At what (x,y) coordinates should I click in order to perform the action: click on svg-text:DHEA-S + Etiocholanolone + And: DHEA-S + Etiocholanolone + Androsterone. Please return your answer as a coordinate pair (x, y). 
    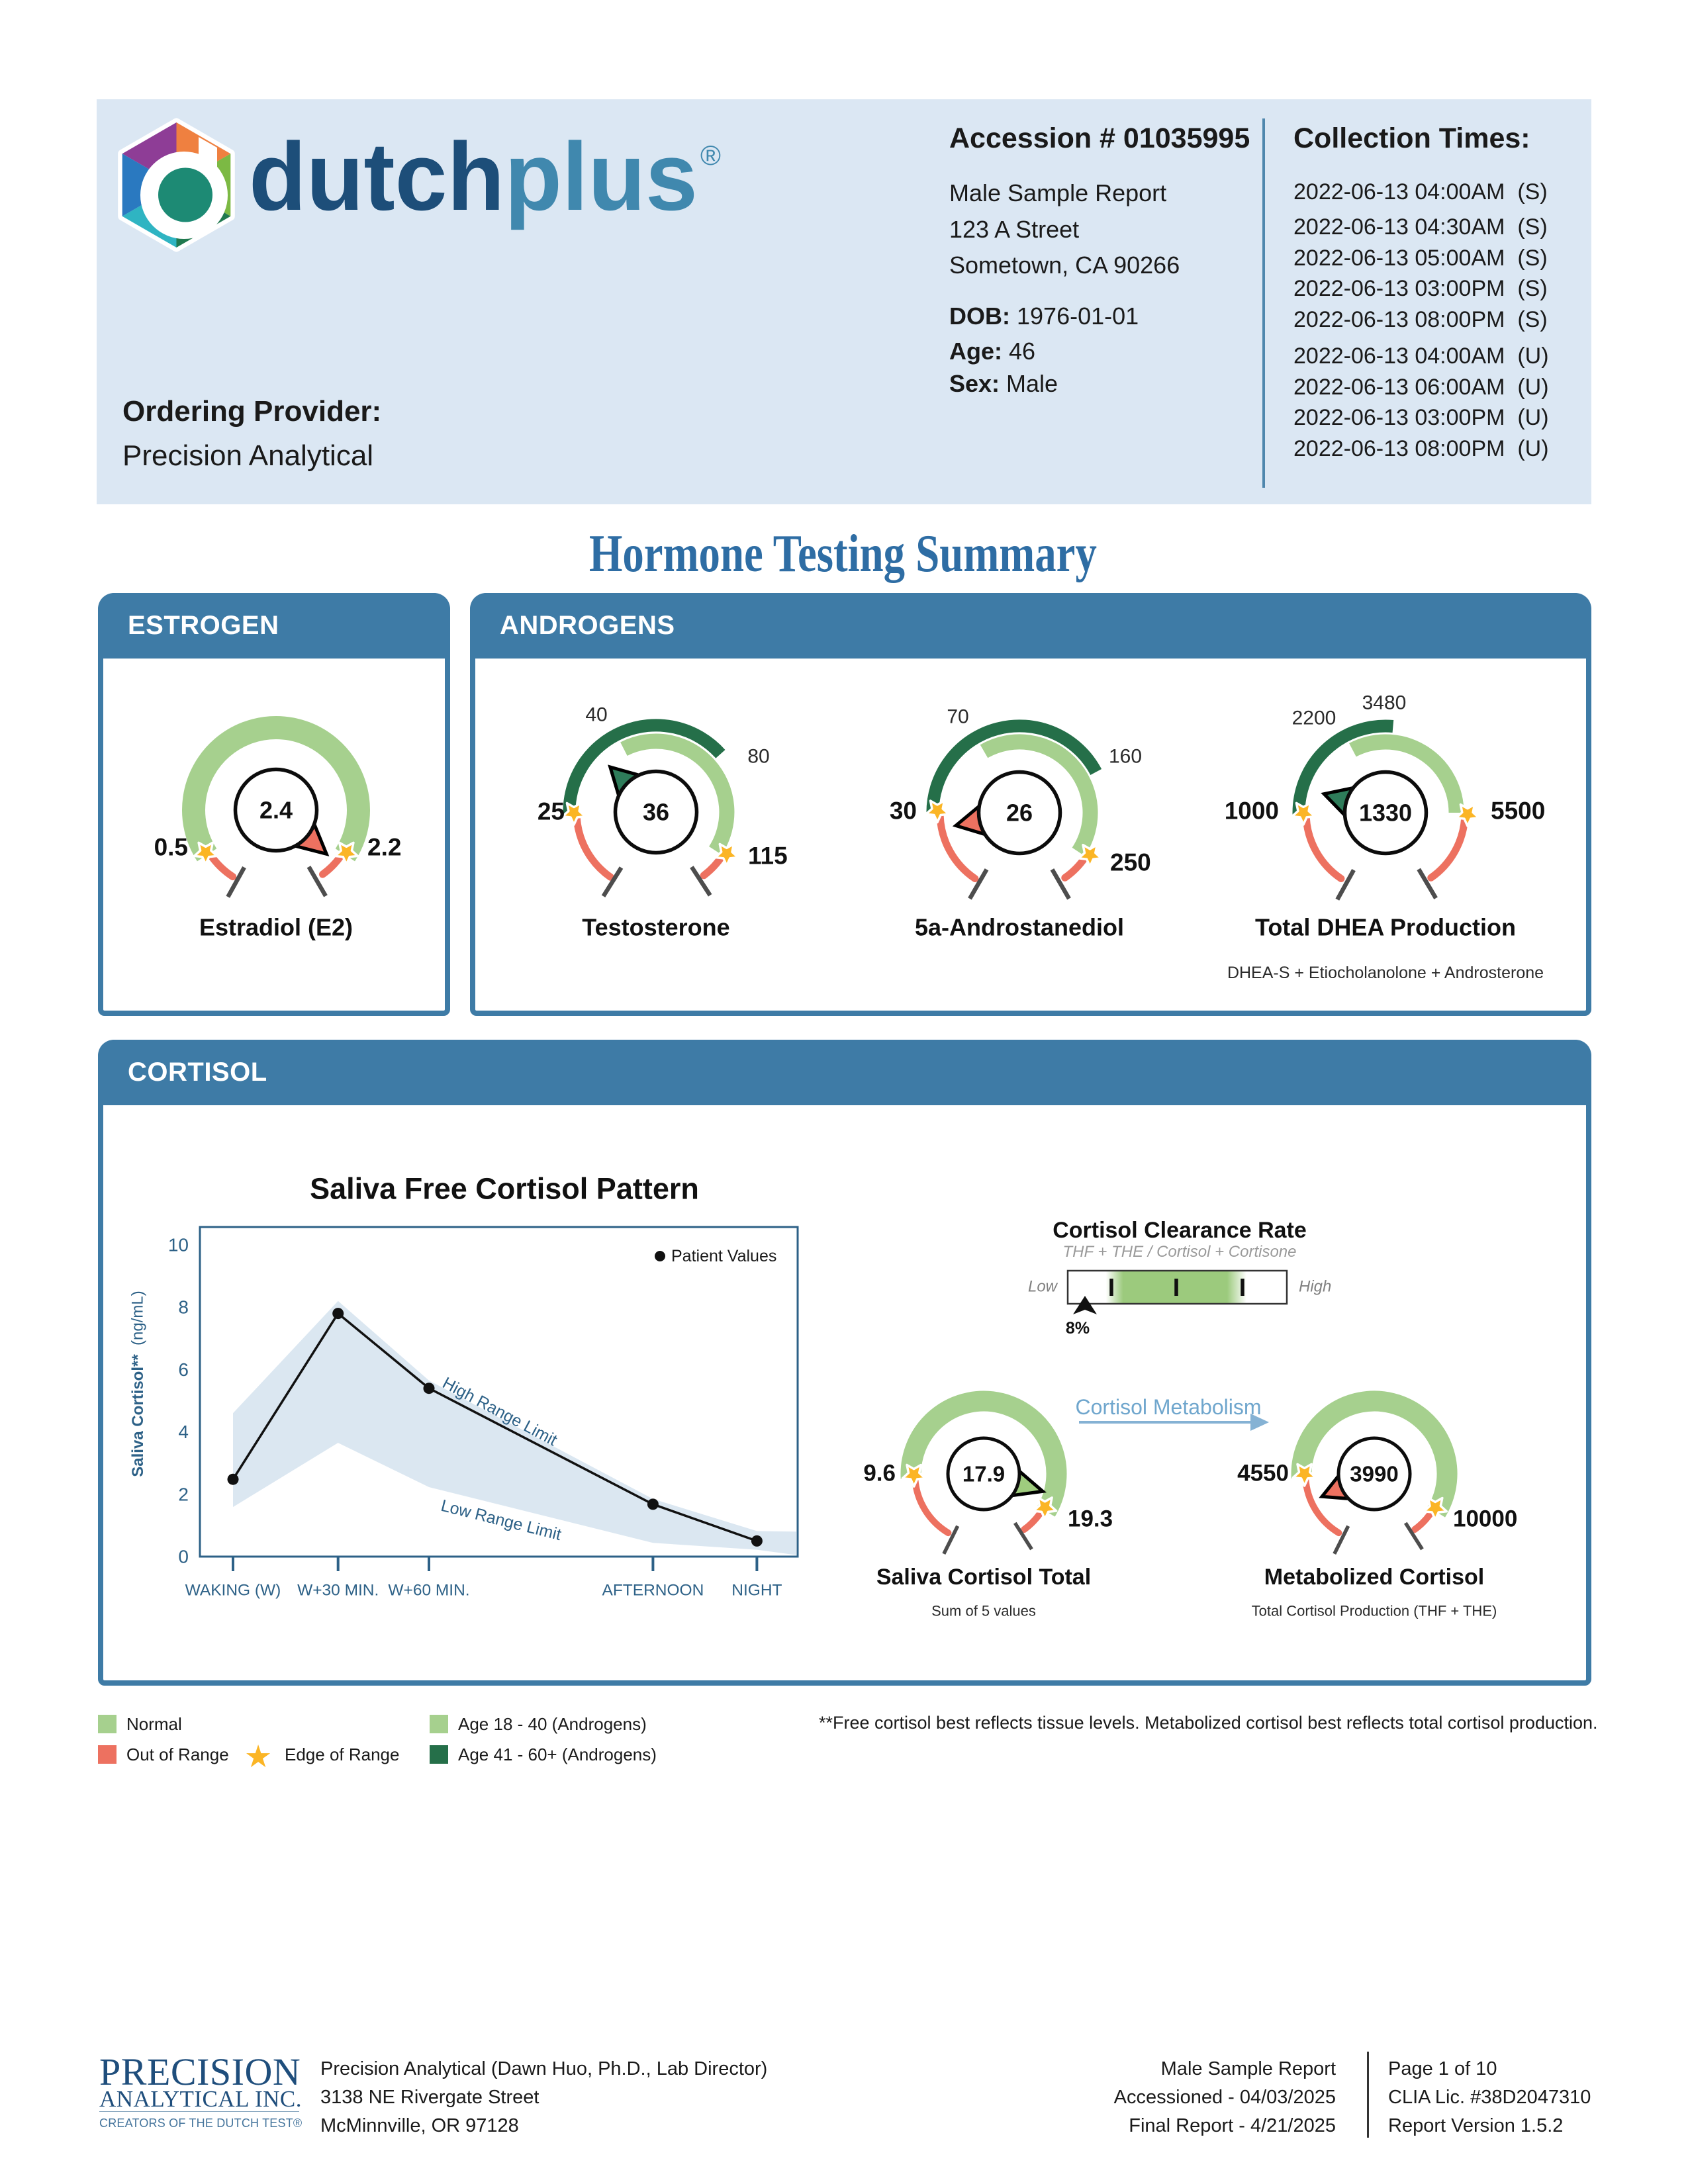
    Looking at the image, I should click on (1385, 973).